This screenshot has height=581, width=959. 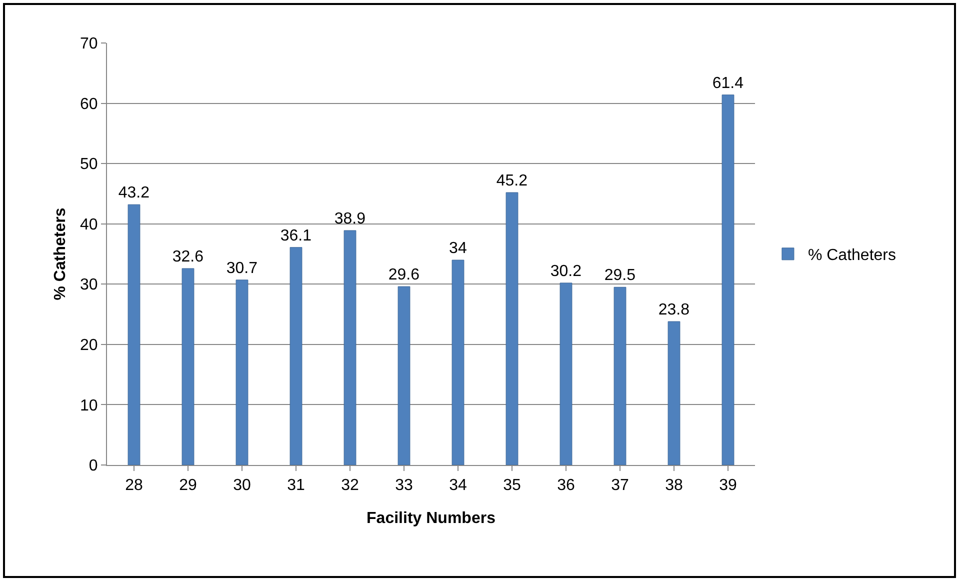 What do you see at coordinates (242, 485) in the screenshot?
I see `x-tick-label: 30` at bounding box center [242, 485].